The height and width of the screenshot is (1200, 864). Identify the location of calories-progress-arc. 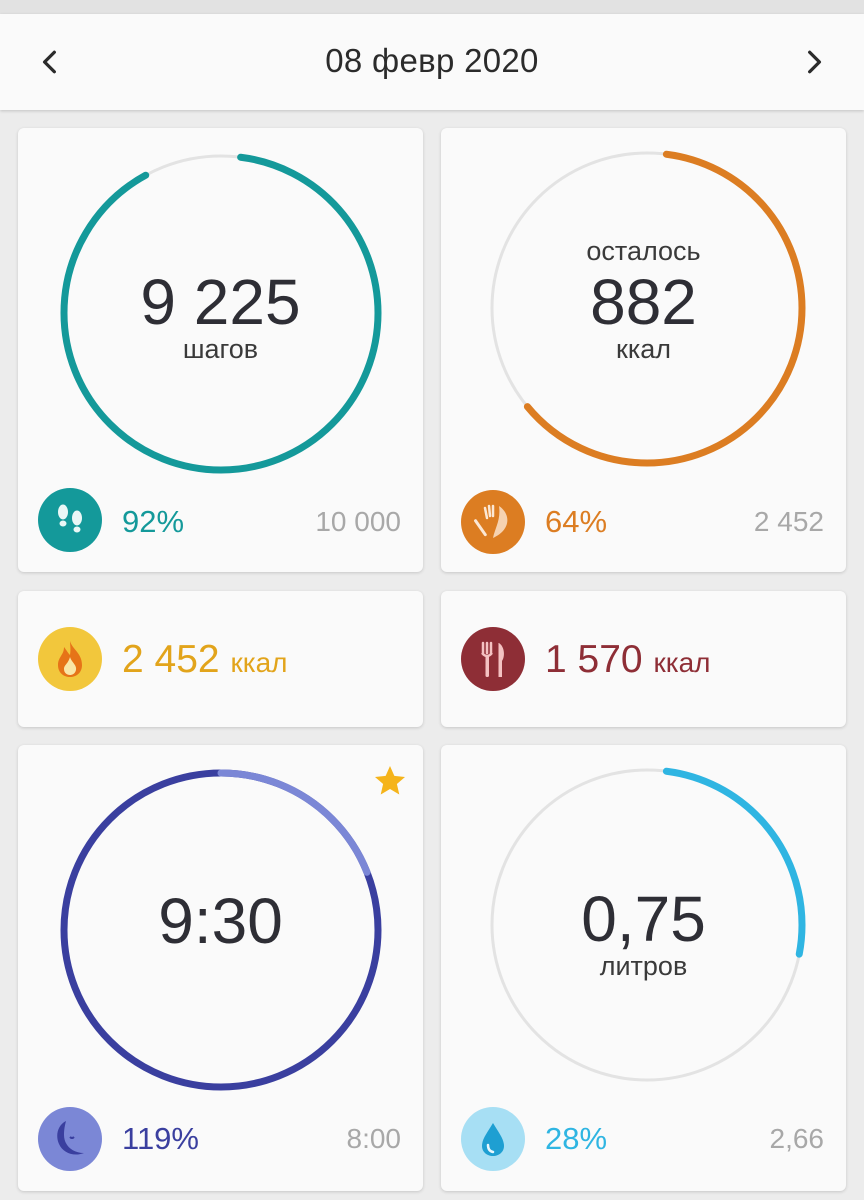
(647, 308).